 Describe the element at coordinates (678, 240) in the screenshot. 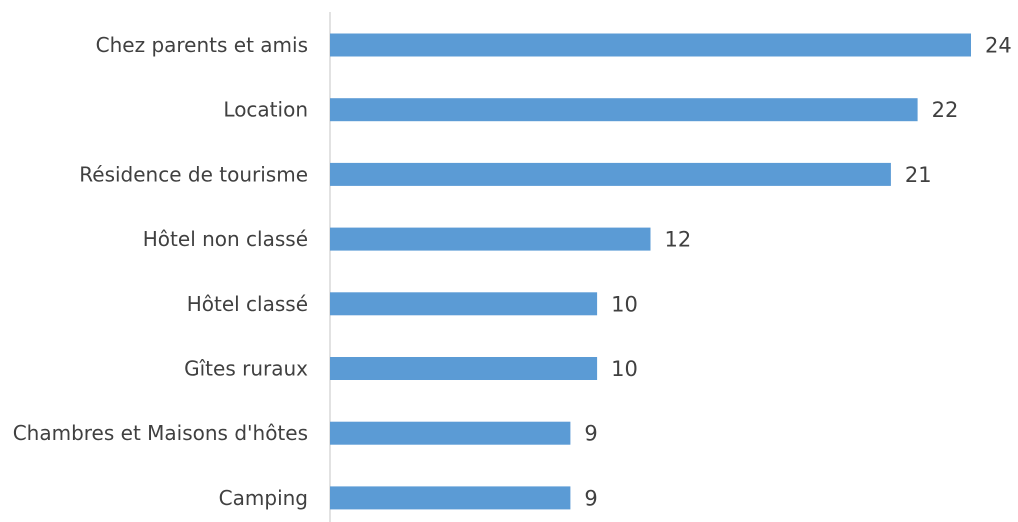

I see `value-label-3: 12` at that location.